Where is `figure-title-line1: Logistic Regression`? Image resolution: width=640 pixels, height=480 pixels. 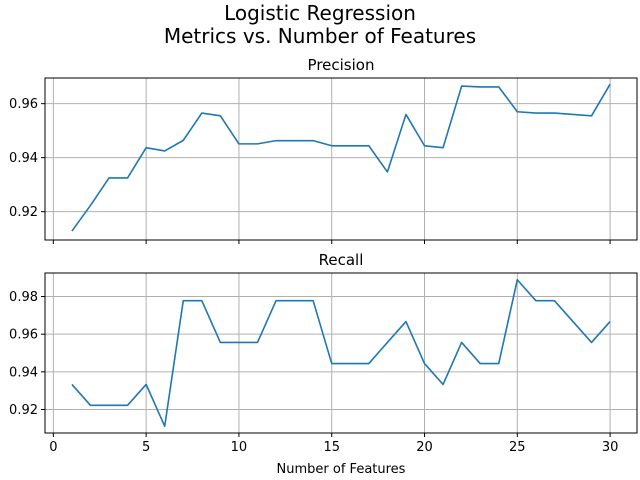 figure-title-line1: Logistic Regression is located at coordinates (320, 13).